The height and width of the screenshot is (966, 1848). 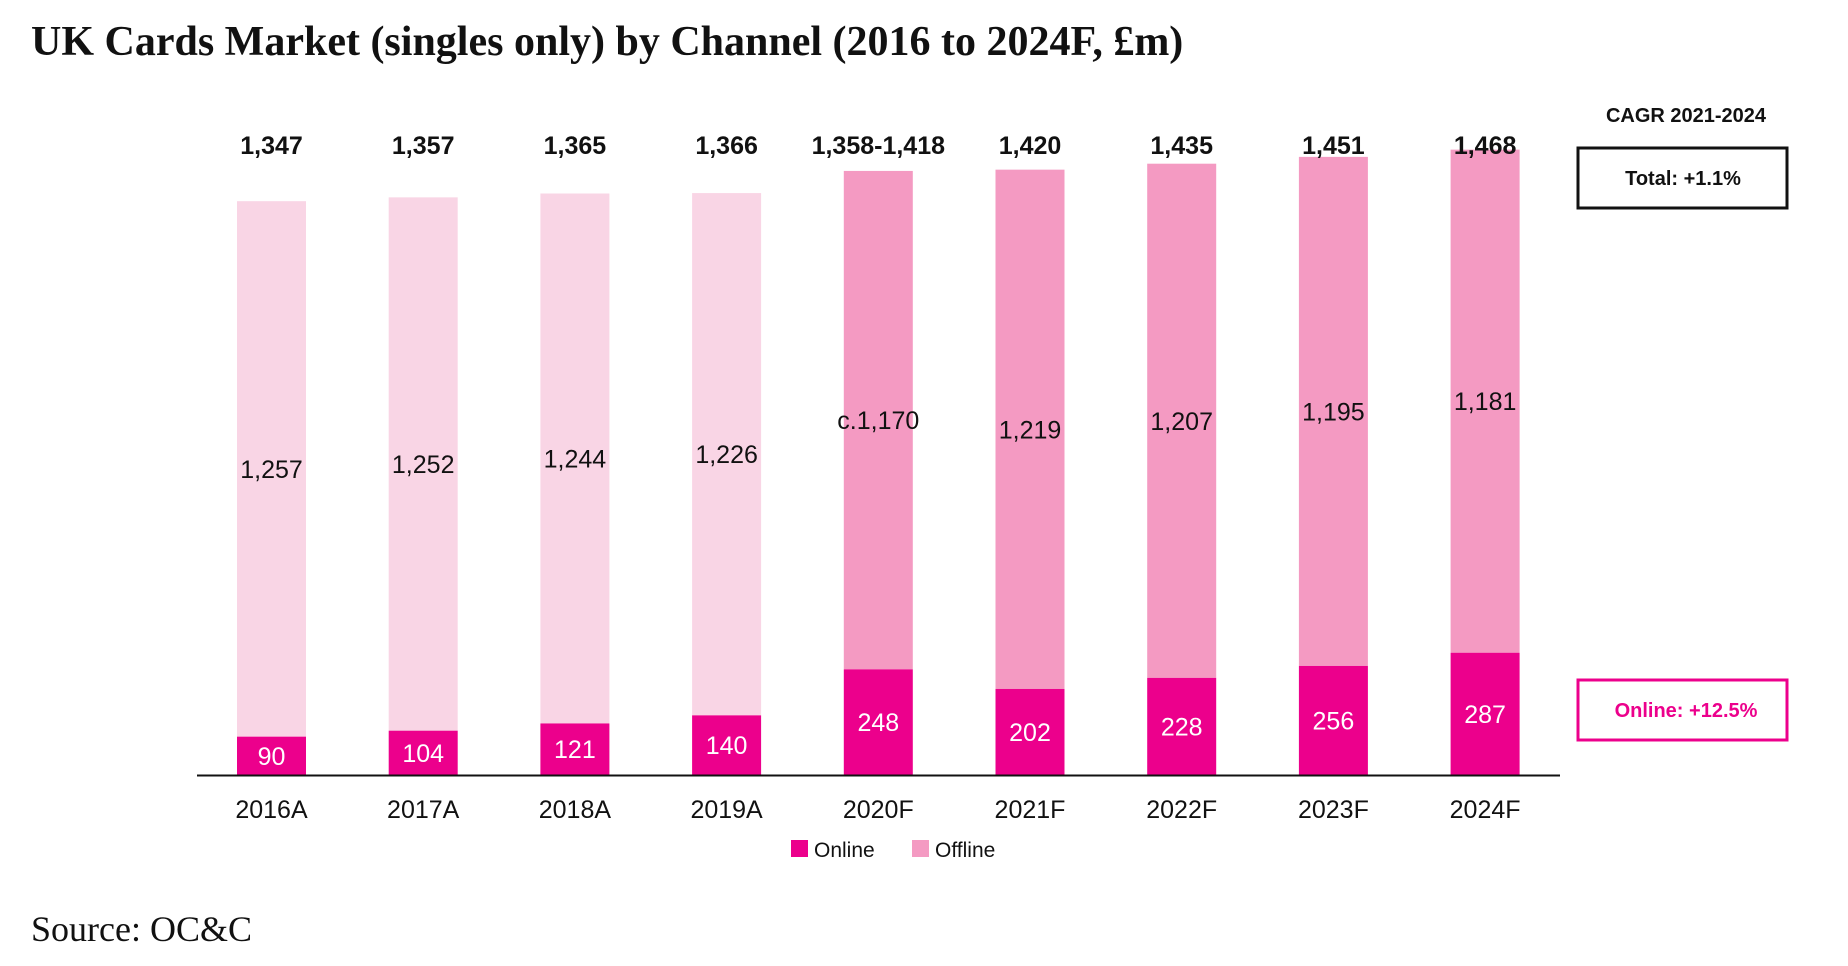 I want to click on x-tick-label: 2023F, so click(x=1333, y=810).